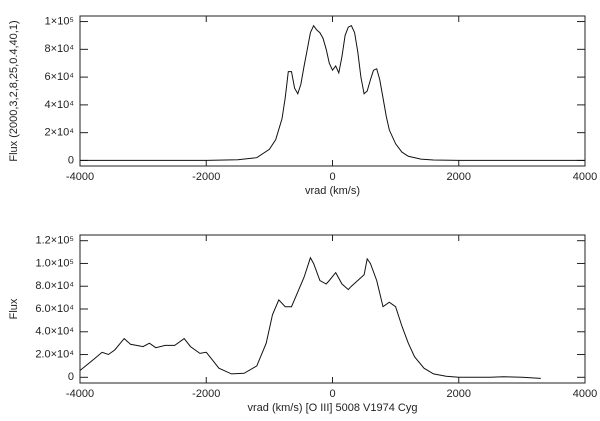  Describe the element at coordinates (14, 308) in the screenshot. I see `y-axis-label: Flux` at that location.